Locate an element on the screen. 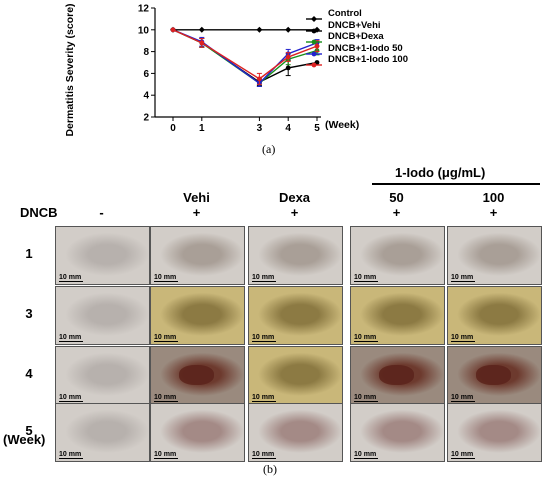 This screenshot has height=482, width=550. y-tick-label: 12 is located at coordinates (144, 9).